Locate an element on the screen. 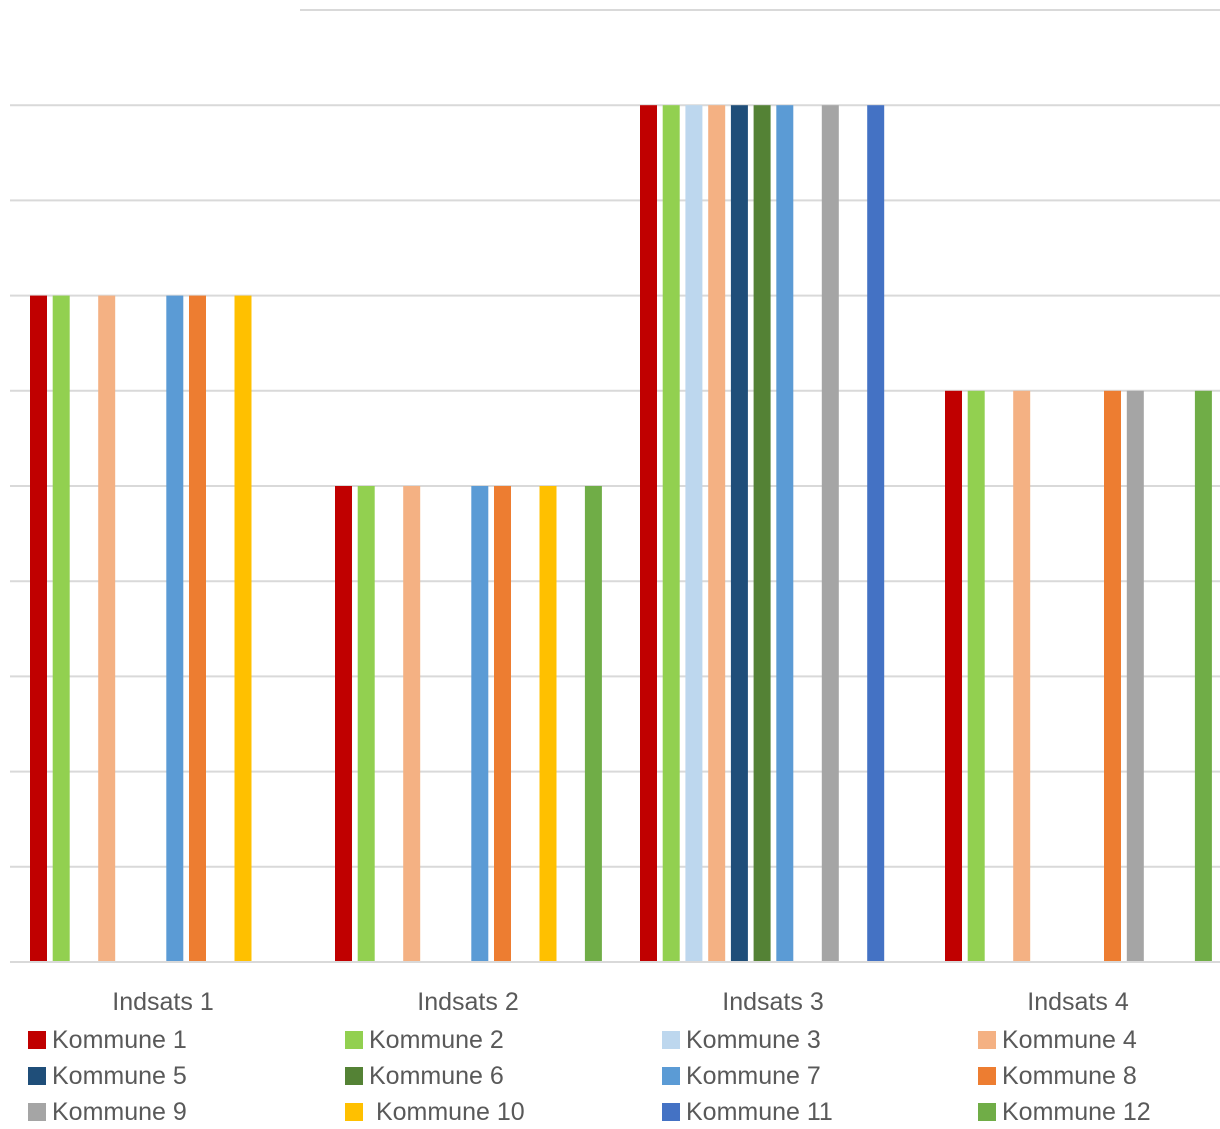 This screenshot has width=1220, height=1129. legend-label: Kommune 9 is located at coordinates (119, 1111).